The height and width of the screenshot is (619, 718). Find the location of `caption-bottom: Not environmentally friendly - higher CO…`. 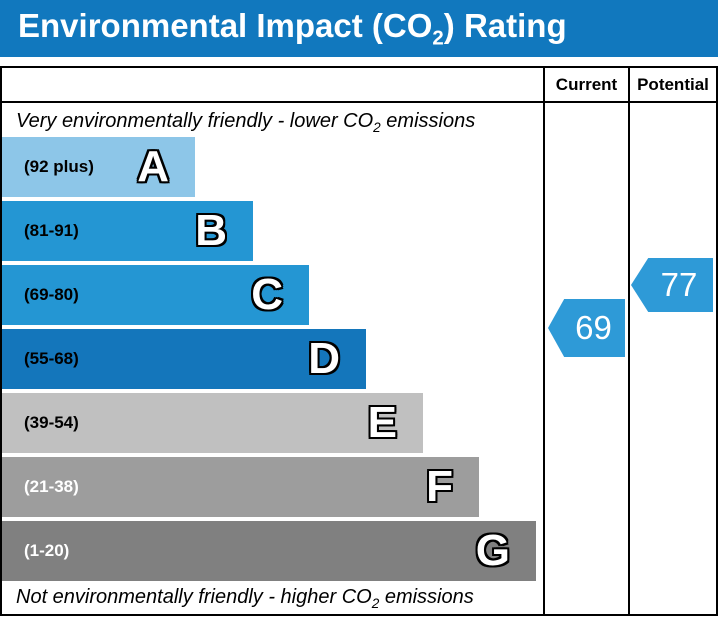

caption-bottom: Not environmentally friendly - higher CO… is located at coordinates (272, 597).